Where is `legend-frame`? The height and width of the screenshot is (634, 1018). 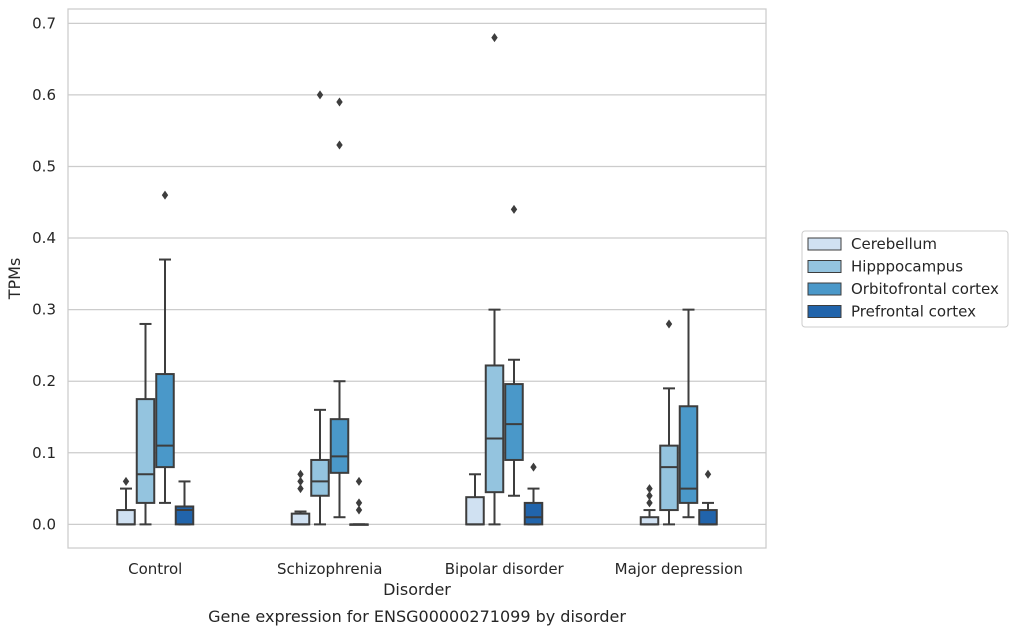 legend-frame is located at coordinates (905, 279).